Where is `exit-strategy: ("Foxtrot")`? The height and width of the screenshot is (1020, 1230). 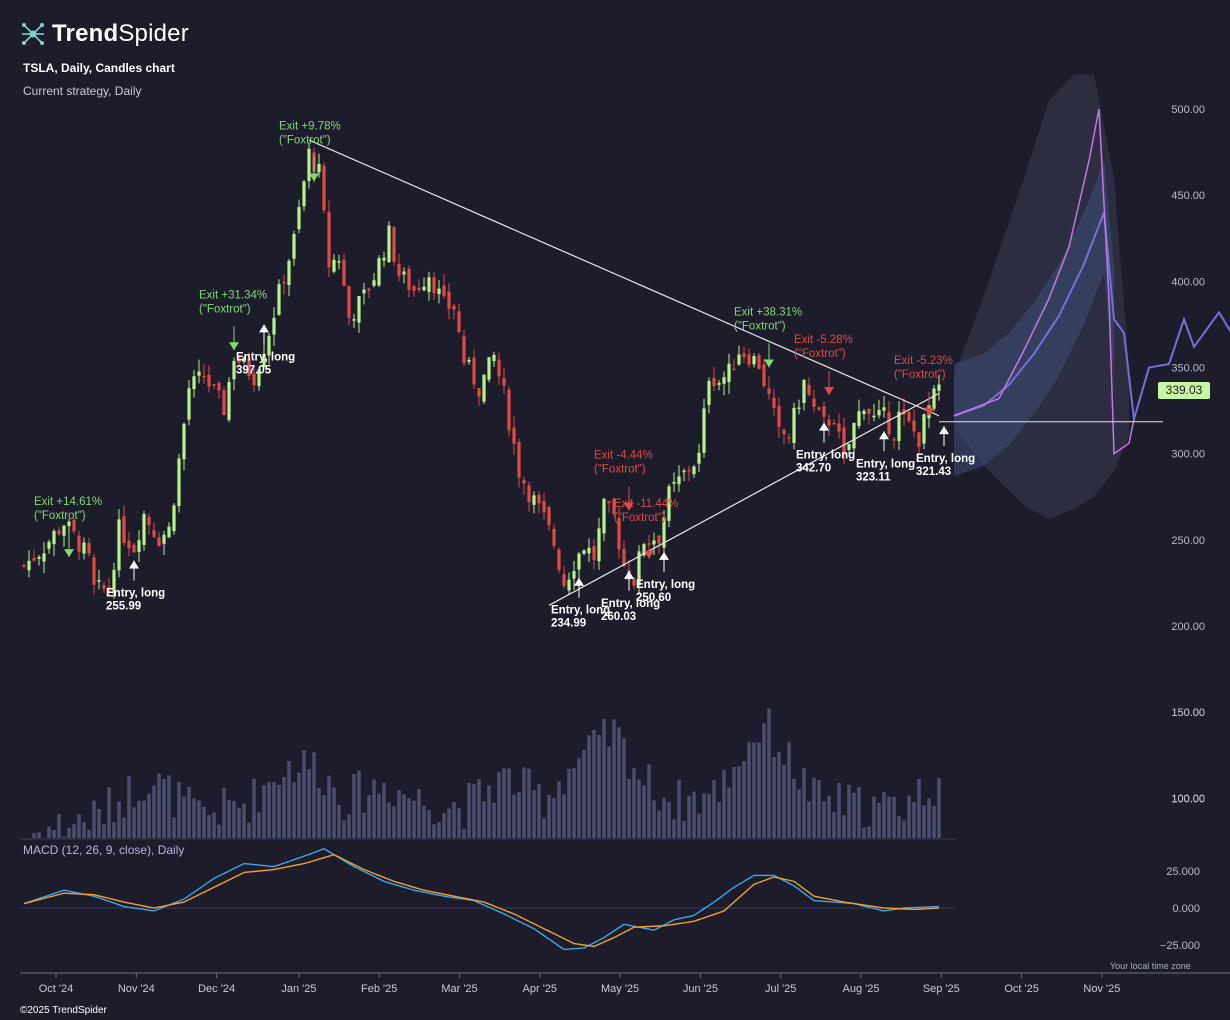 exit-strategy: ("Foxtrot") is located at coordinates (820, 354).